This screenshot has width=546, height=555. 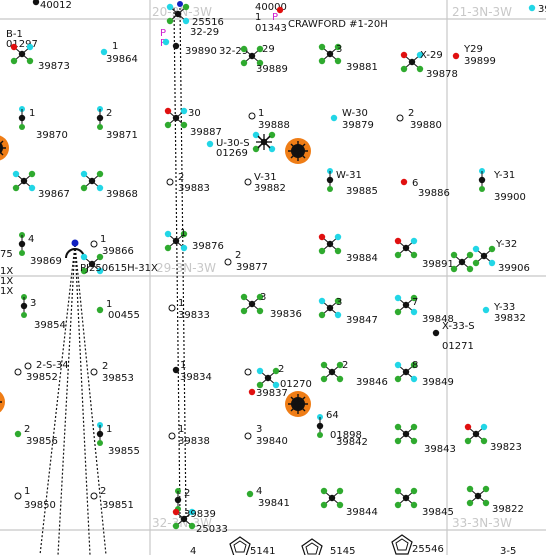 I want to click on well-Y-32: Y-32 39906, so click(x=490, y=256).